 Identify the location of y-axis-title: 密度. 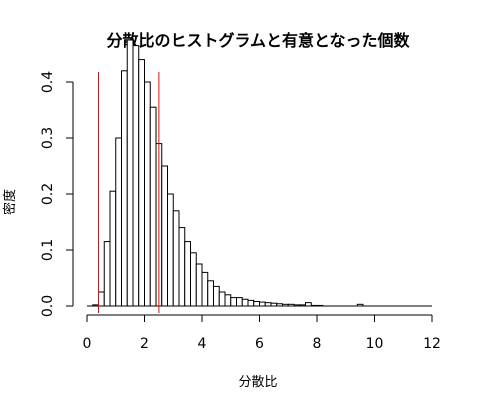
(10, 202).